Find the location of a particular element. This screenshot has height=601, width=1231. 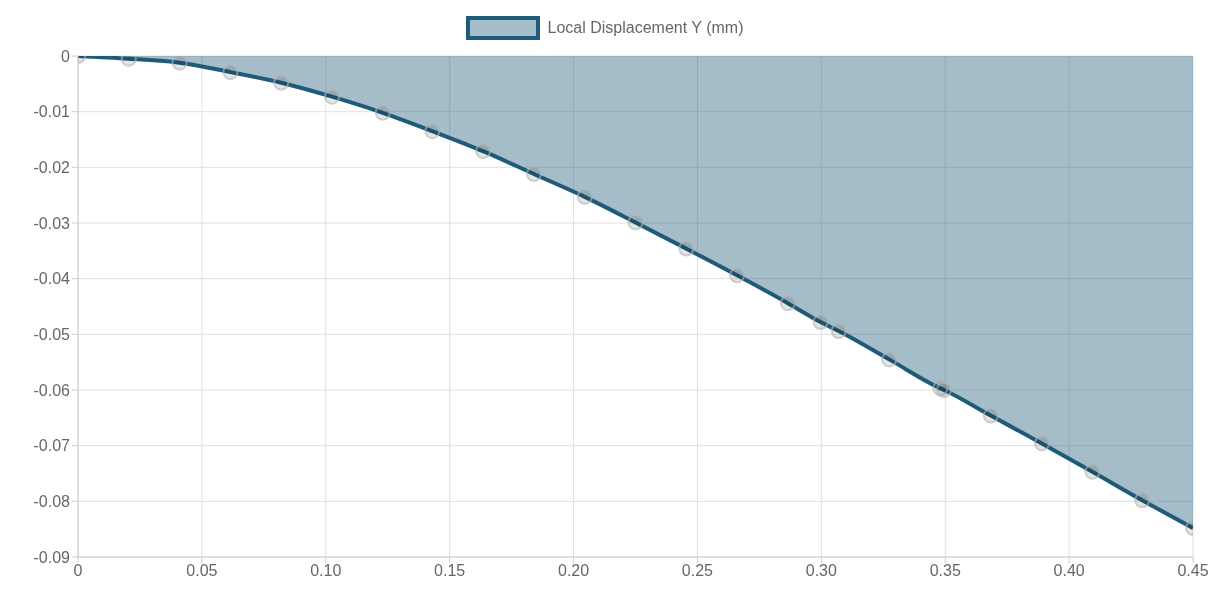

x-tick-label: 0.05 is located at coordinates (202, 571).